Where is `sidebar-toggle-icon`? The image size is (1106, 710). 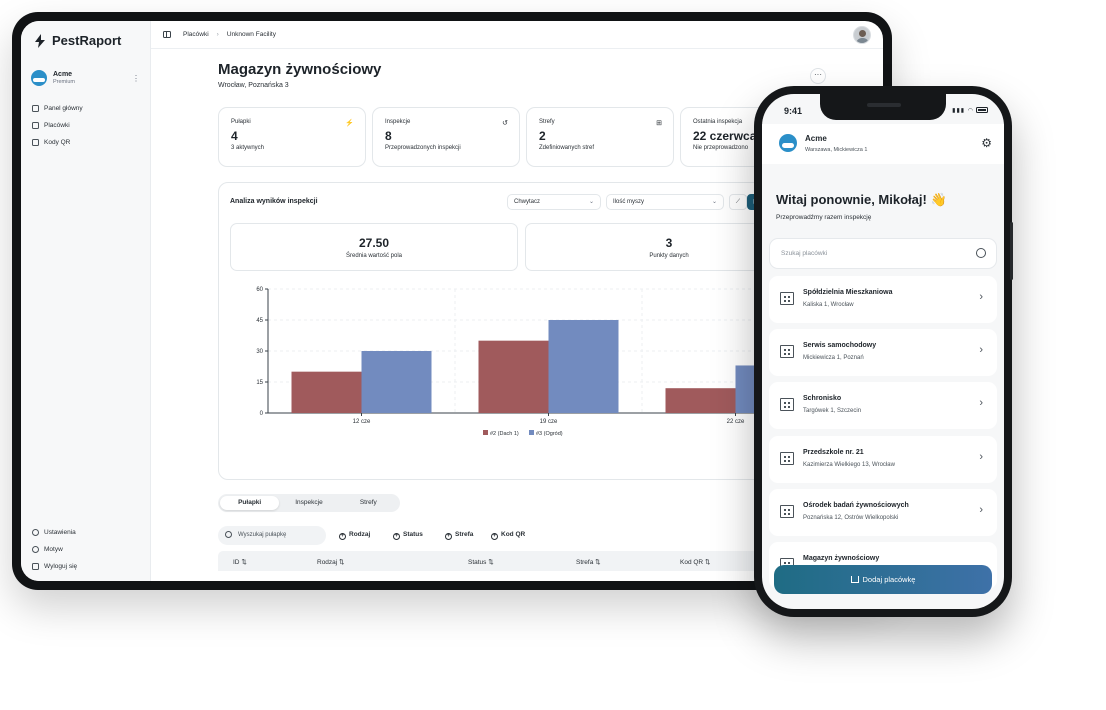
sidebar-toggle-icon is located at coordinates (167, 34).